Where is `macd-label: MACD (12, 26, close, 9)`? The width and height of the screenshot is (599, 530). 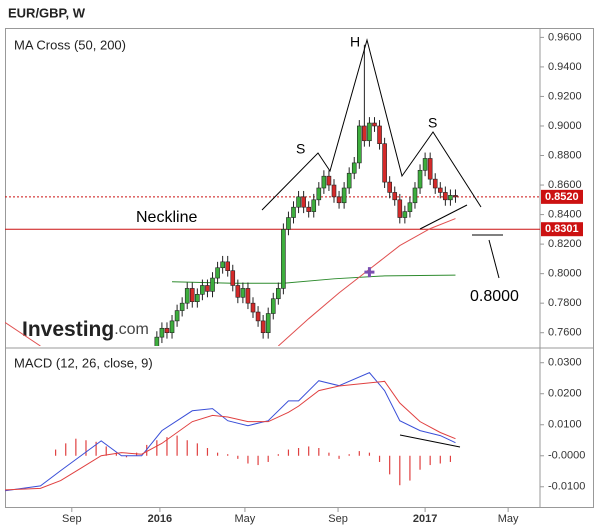 macd-label: MACD (12, 26, close, 9) is located at coordinates (83, 362).